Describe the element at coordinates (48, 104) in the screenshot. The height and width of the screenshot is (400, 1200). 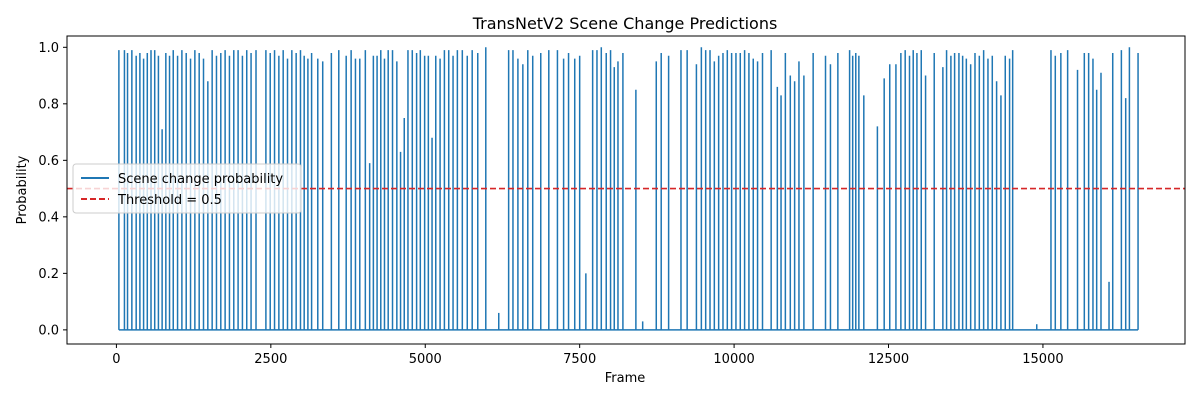
I see `y-tick-label: 0.8` at that location.